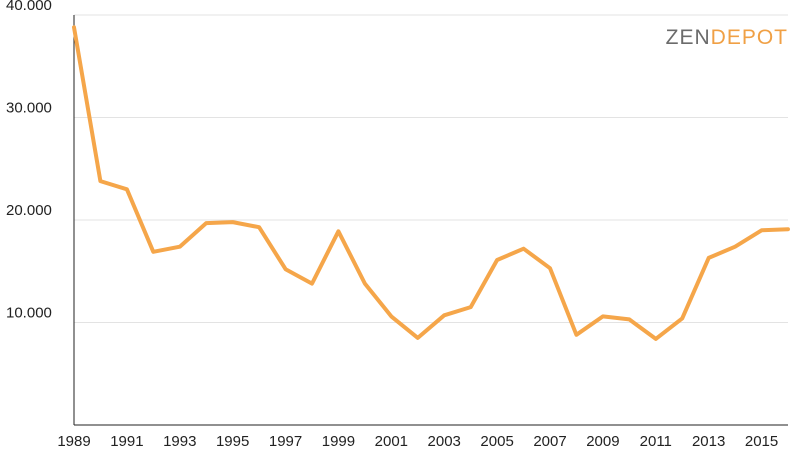  Describe the element at coordinates (497, 260) in the screenshot. I see `data-point-2005` at that location.